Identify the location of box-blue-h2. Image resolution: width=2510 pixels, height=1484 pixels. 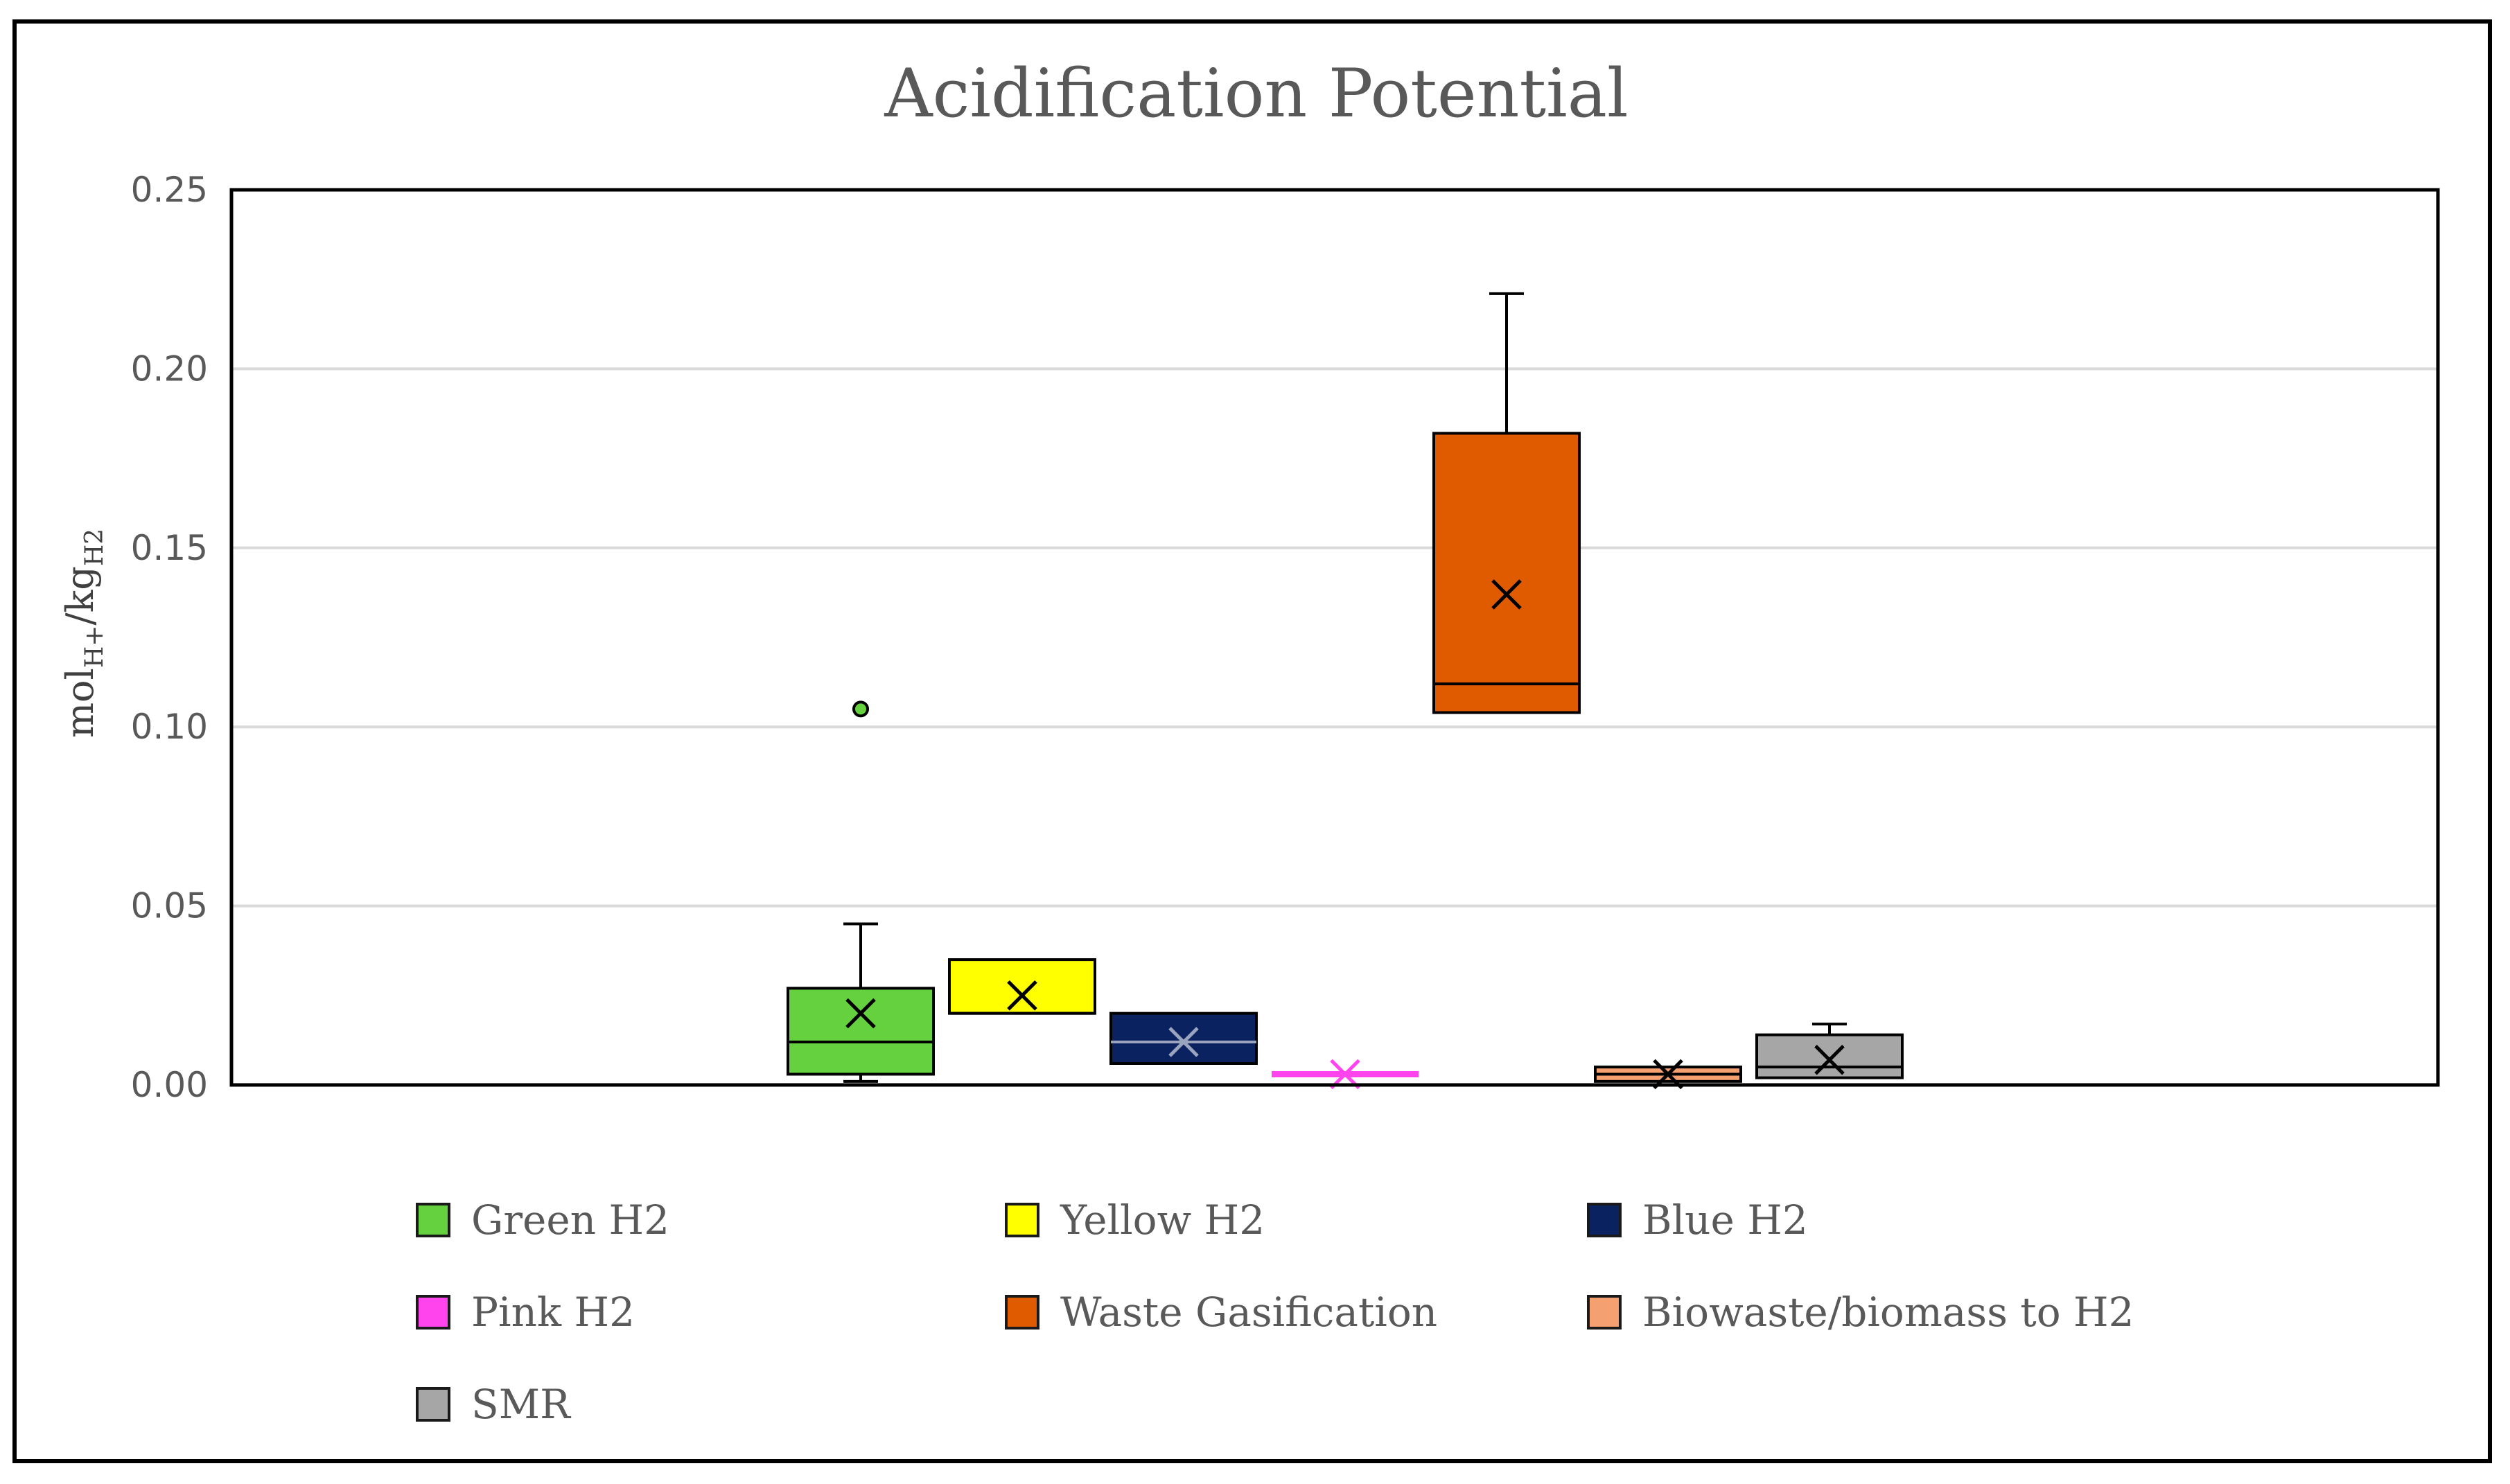
(1183, 1038).